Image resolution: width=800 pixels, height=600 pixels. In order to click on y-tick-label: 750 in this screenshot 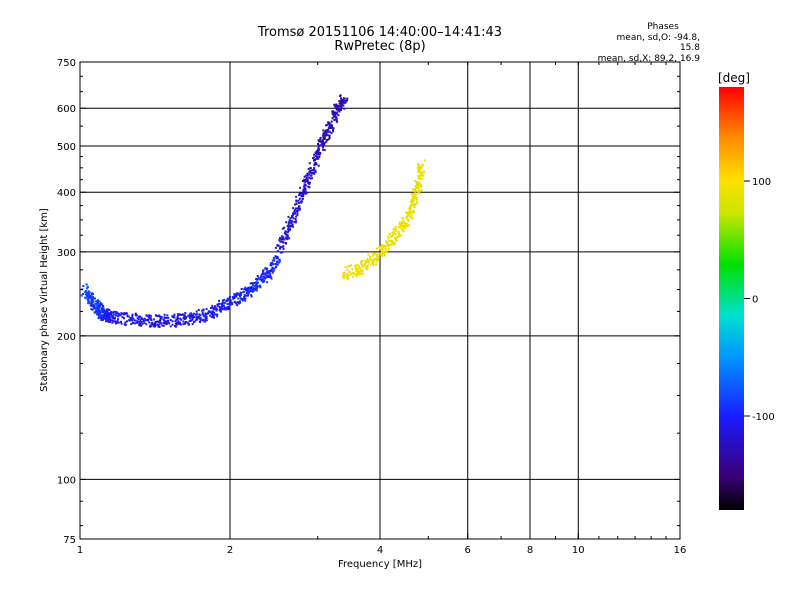, I will do `click(66, 63)`.